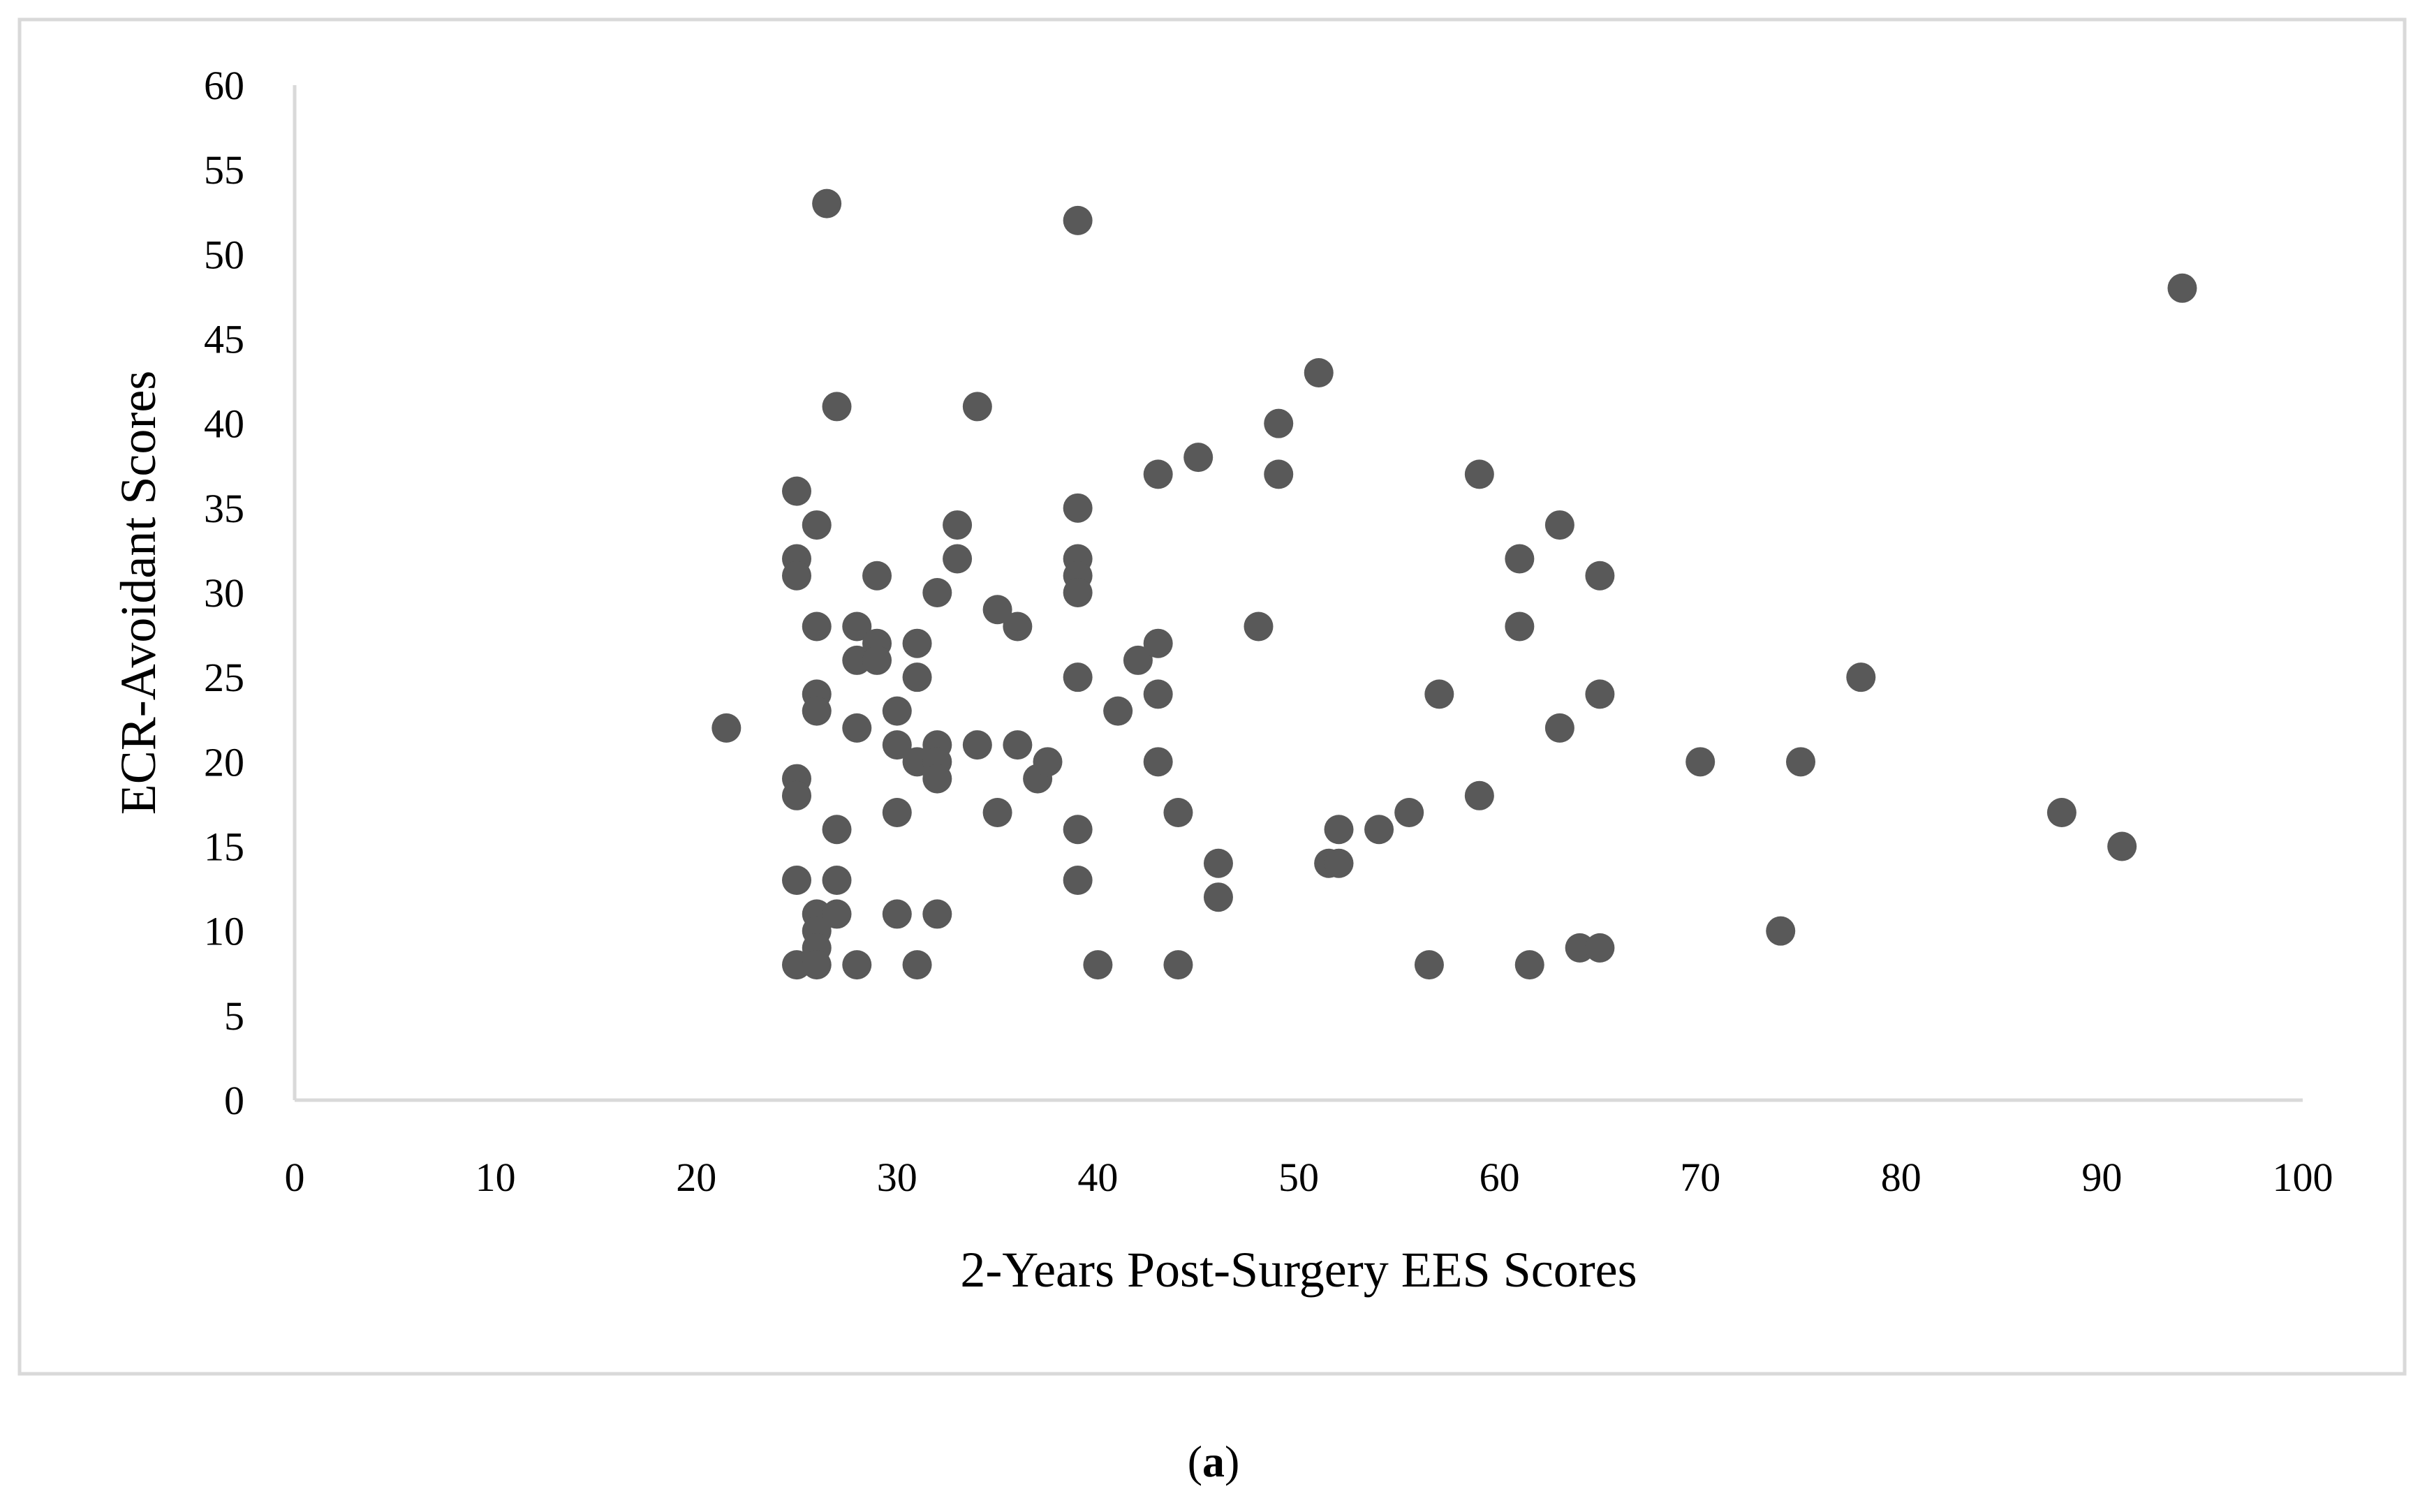  I want to click on y-tick-label: 60, so click(224, 85).